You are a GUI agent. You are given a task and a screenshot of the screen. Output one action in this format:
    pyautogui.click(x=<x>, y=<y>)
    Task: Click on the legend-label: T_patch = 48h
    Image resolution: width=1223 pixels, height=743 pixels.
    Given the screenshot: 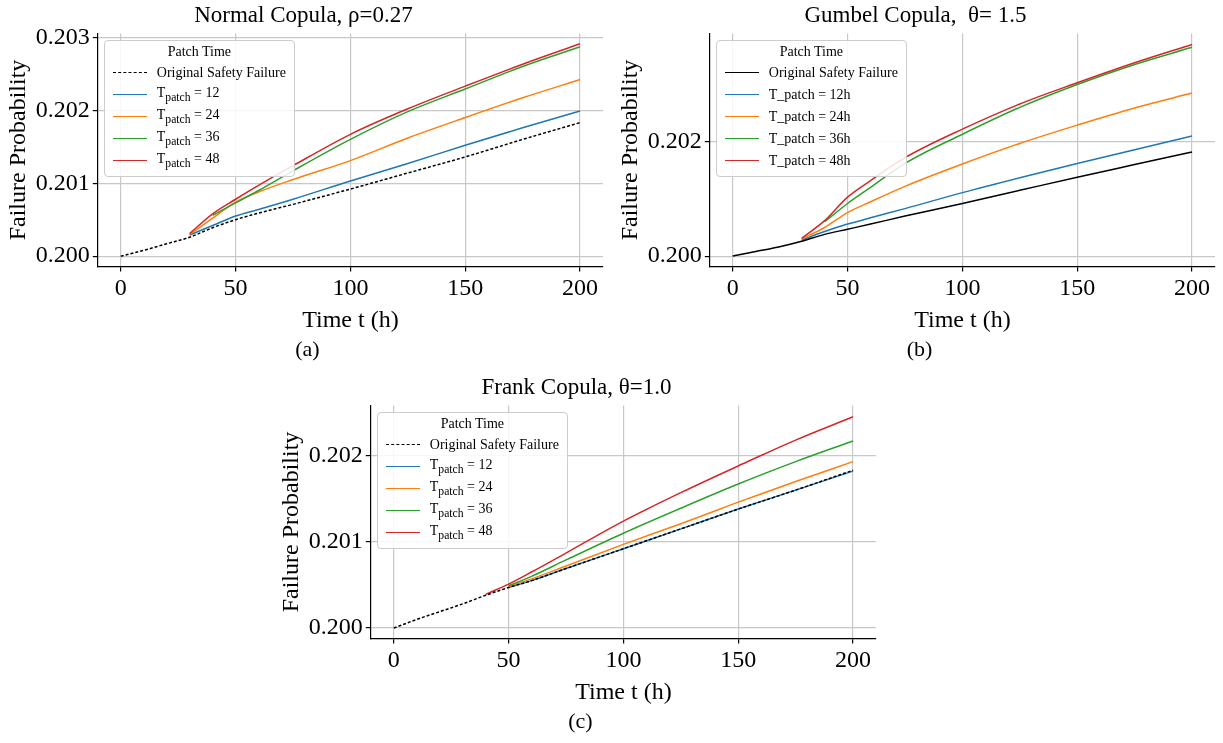 What is the action you would take?
    pyautogui.click(x=809, y=160)
    